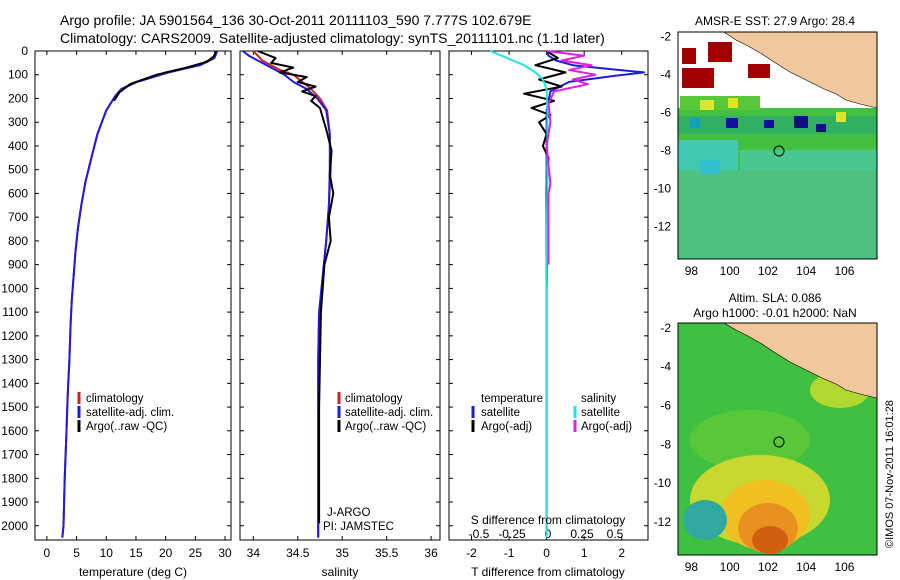  I want to click on sst-map-title: AMSR-E SST: 27.9 Argo: 28.4, so click(775, 21).